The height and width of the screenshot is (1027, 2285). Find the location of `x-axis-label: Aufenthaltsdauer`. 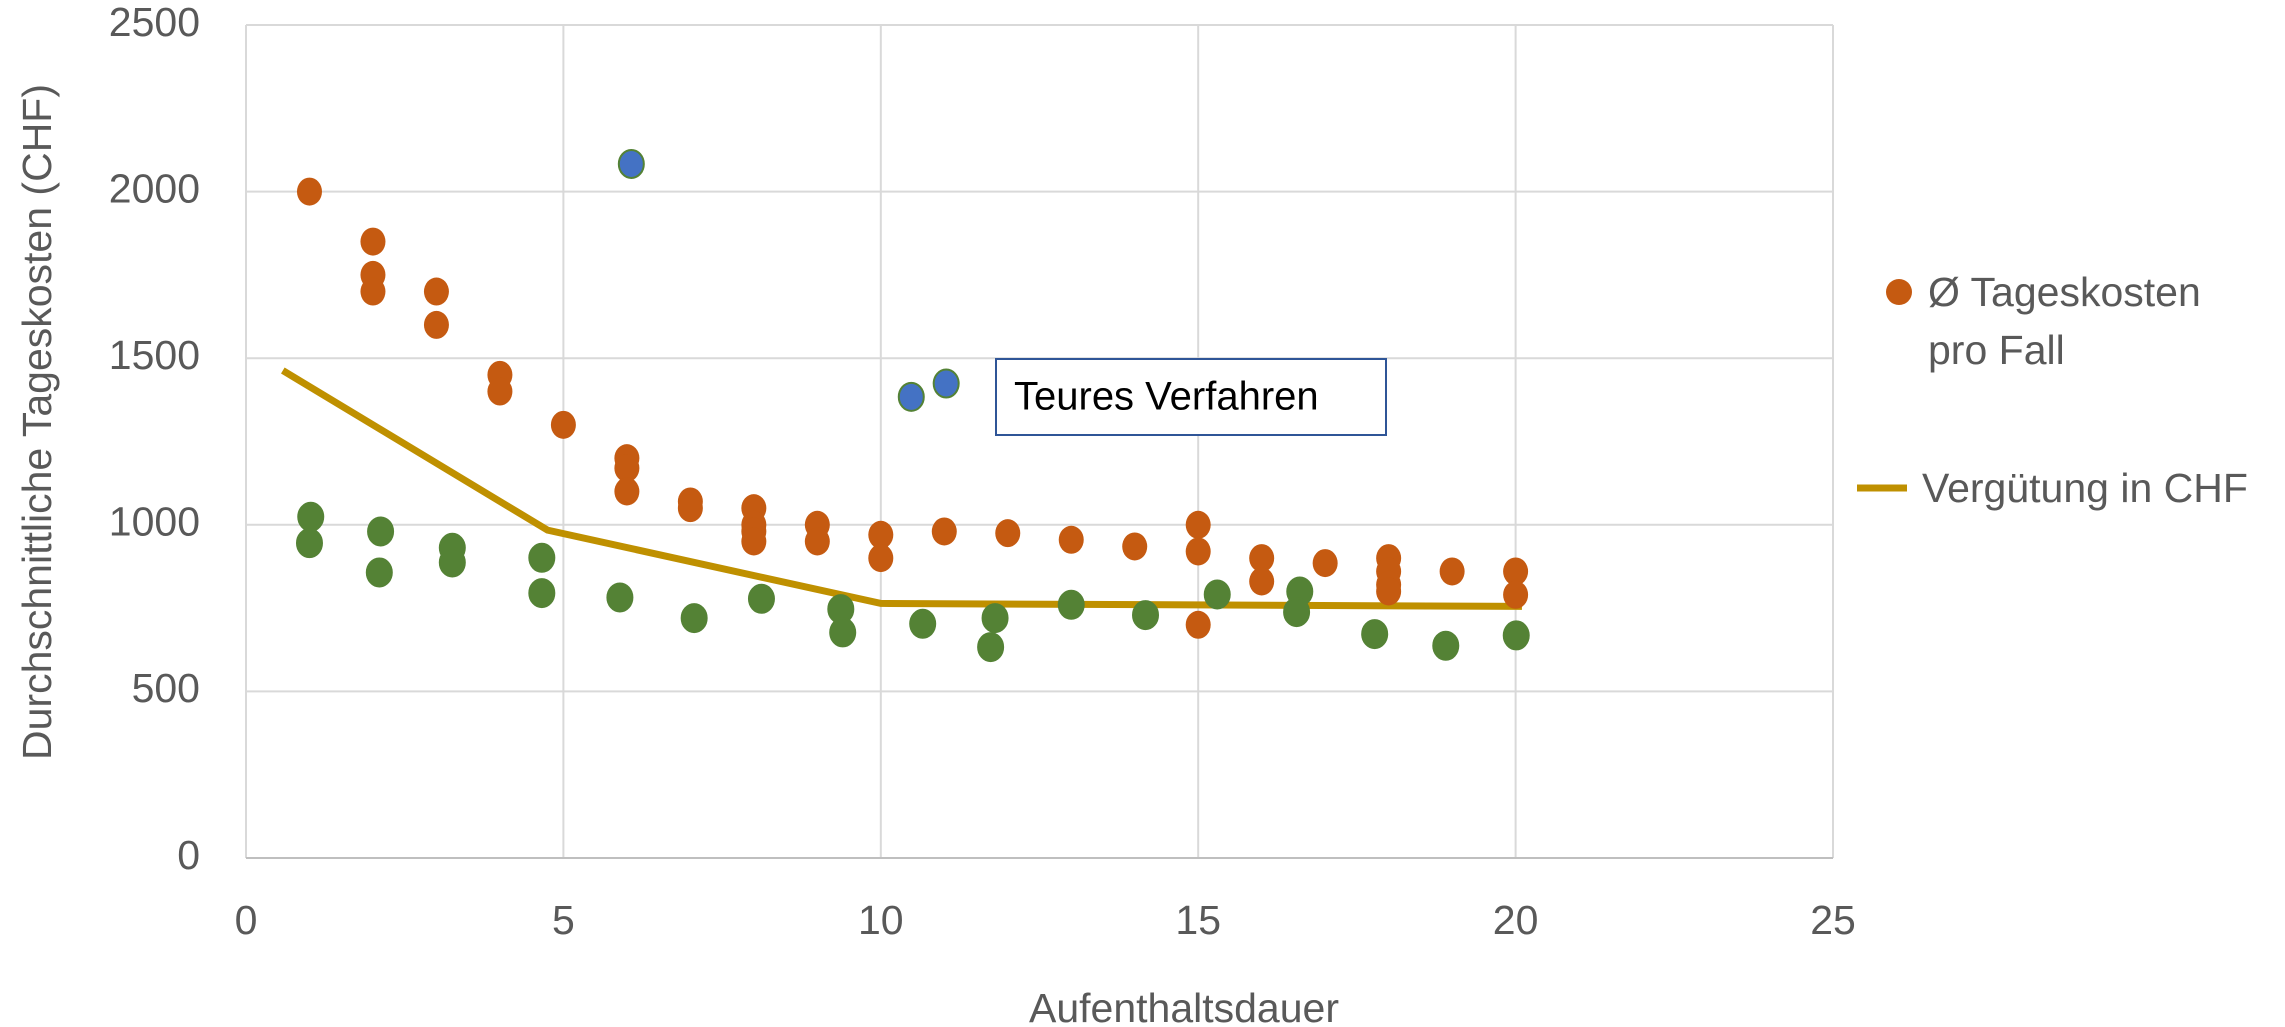

x-axis-label: Aufenthaltsdauer is located at coordinates (1184, 1006).